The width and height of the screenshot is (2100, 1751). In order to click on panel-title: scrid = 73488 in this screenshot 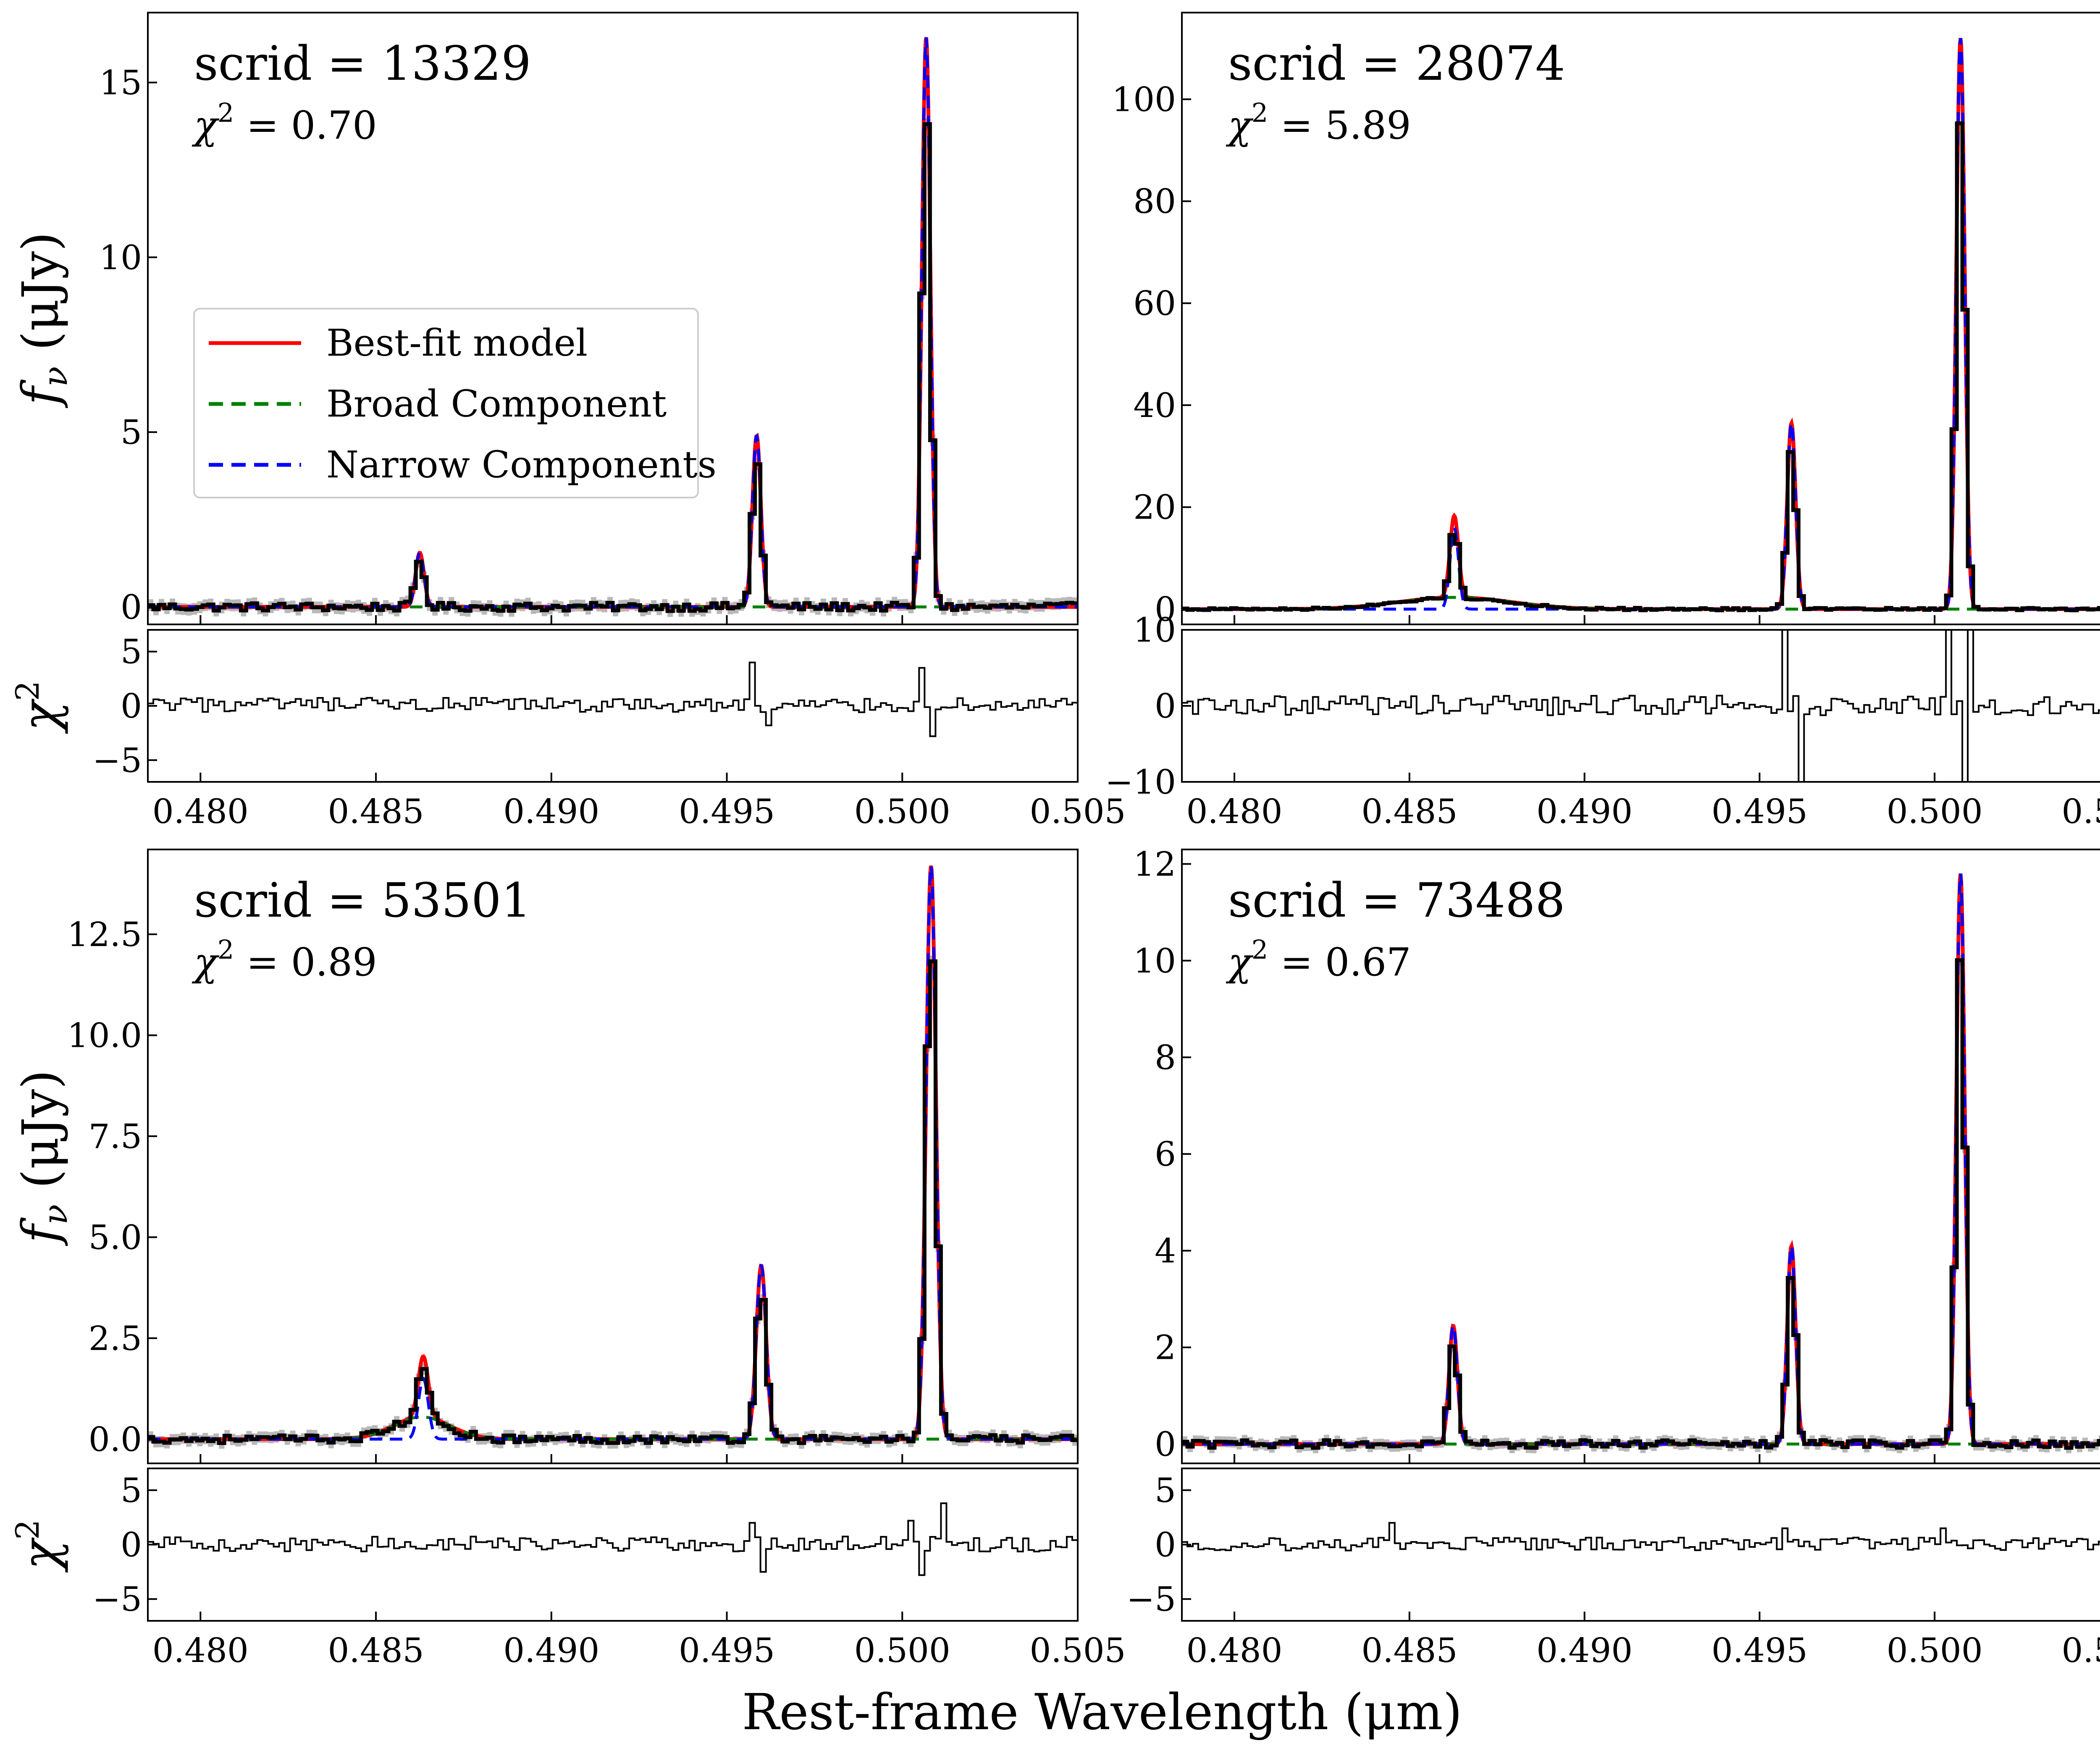, I will do `click(1396, 900)`.